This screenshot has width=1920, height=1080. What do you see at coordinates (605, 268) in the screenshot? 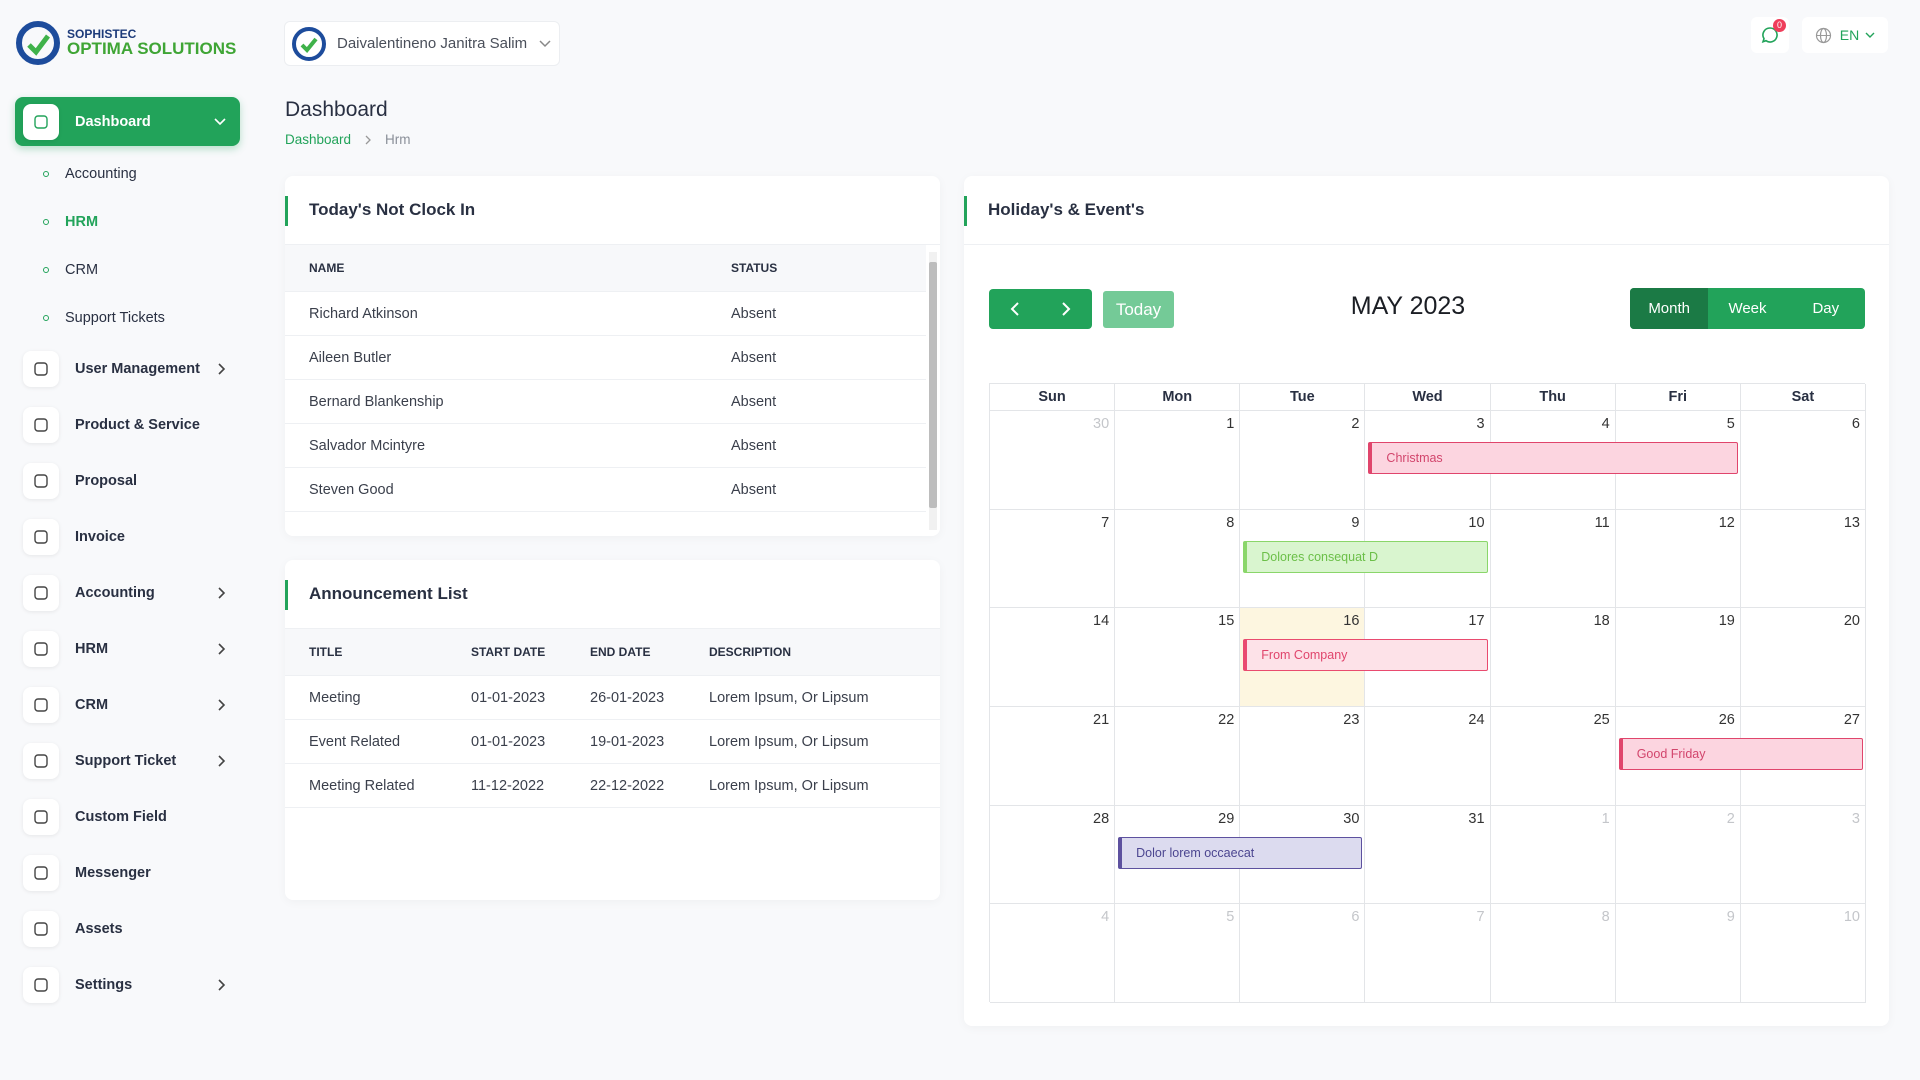
I see `table-header: NAME STATUS` at bounding box center [605, 268].